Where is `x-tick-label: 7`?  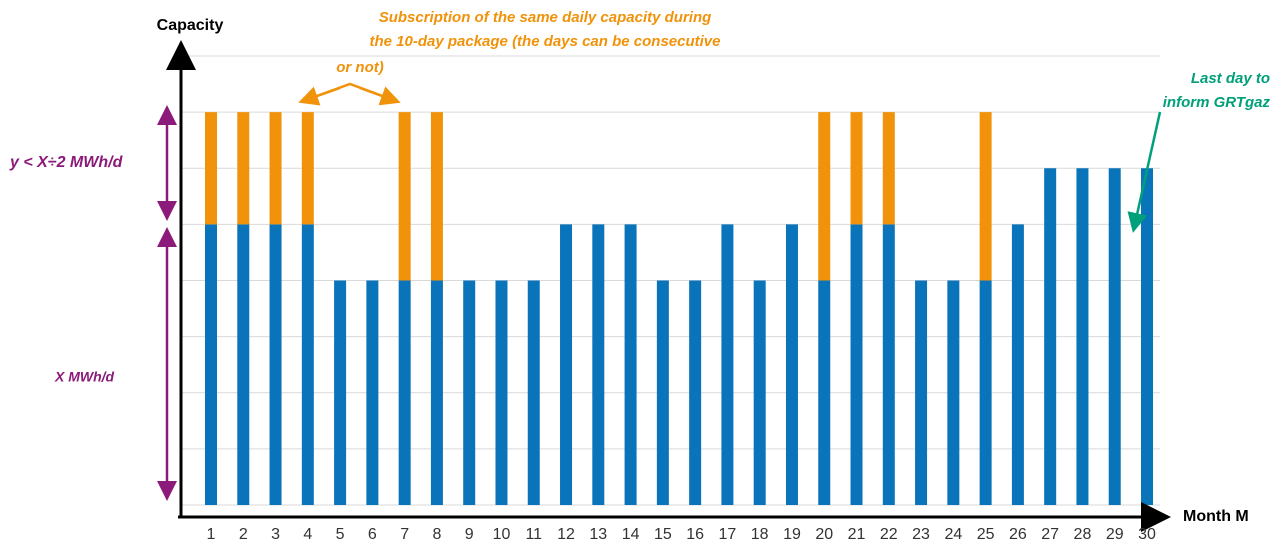 x-tick-label: 7 is located at coordinates (404, 534).